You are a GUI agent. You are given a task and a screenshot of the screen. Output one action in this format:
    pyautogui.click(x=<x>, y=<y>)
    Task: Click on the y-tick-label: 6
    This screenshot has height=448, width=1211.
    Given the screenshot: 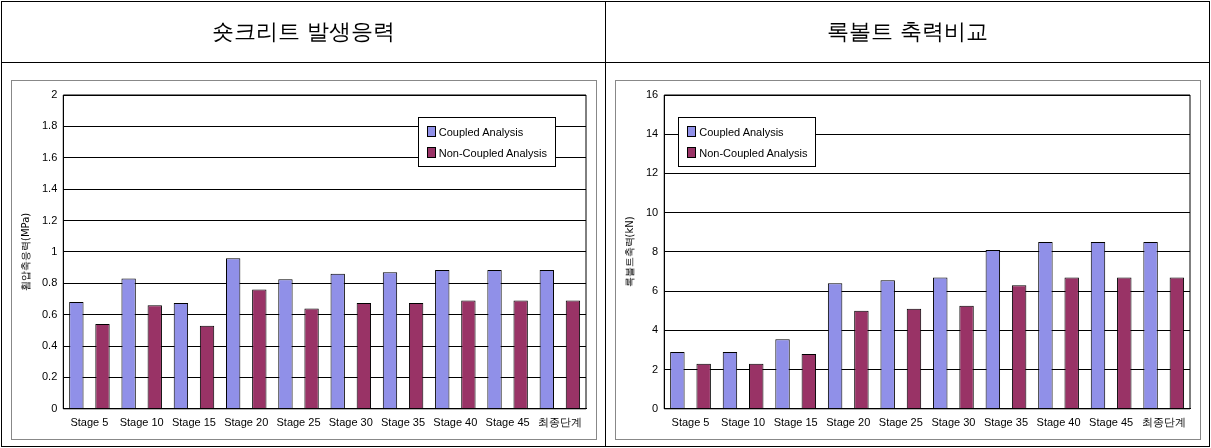 What is the action you would take?
    pyautogui.click(x=655, y=290)
    